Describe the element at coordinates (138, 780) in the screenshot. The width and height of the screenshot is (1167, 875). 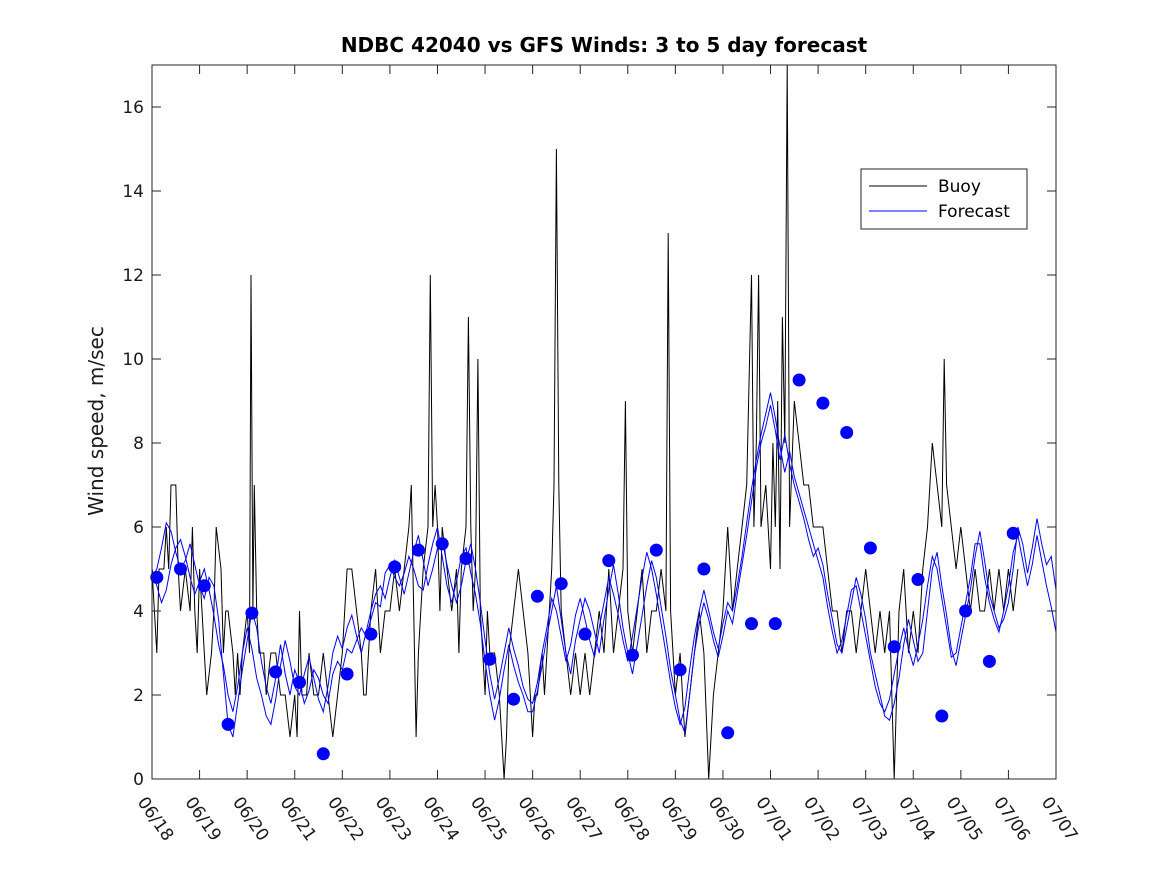
I see `y-tick-label: 0` at that location.